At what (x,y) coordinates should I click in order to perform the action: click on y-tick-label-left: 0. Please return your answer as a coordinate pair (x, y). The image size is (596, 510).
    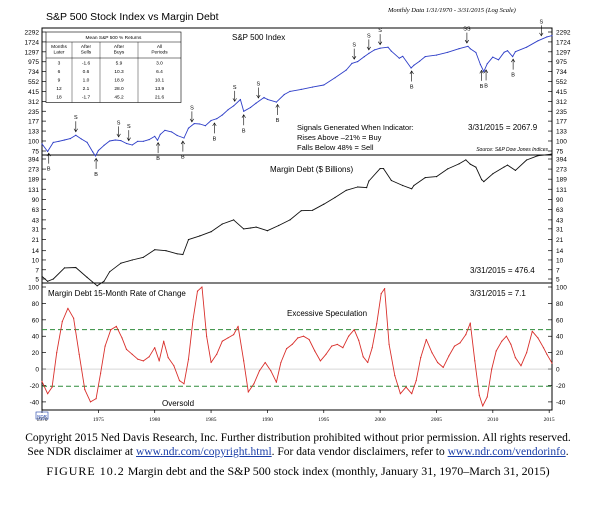
    Looking at the image, I should click on (37, 370).